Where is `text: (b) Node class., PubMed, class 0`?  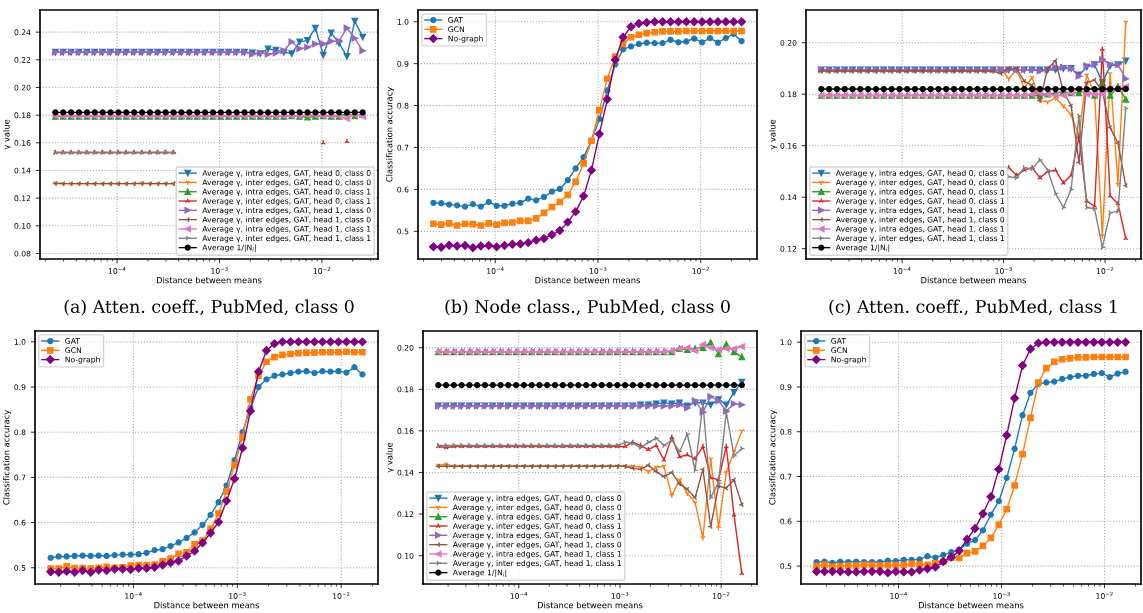 text: (b) Node class., PubMed, class 0 is located at coordinates (587, 307).